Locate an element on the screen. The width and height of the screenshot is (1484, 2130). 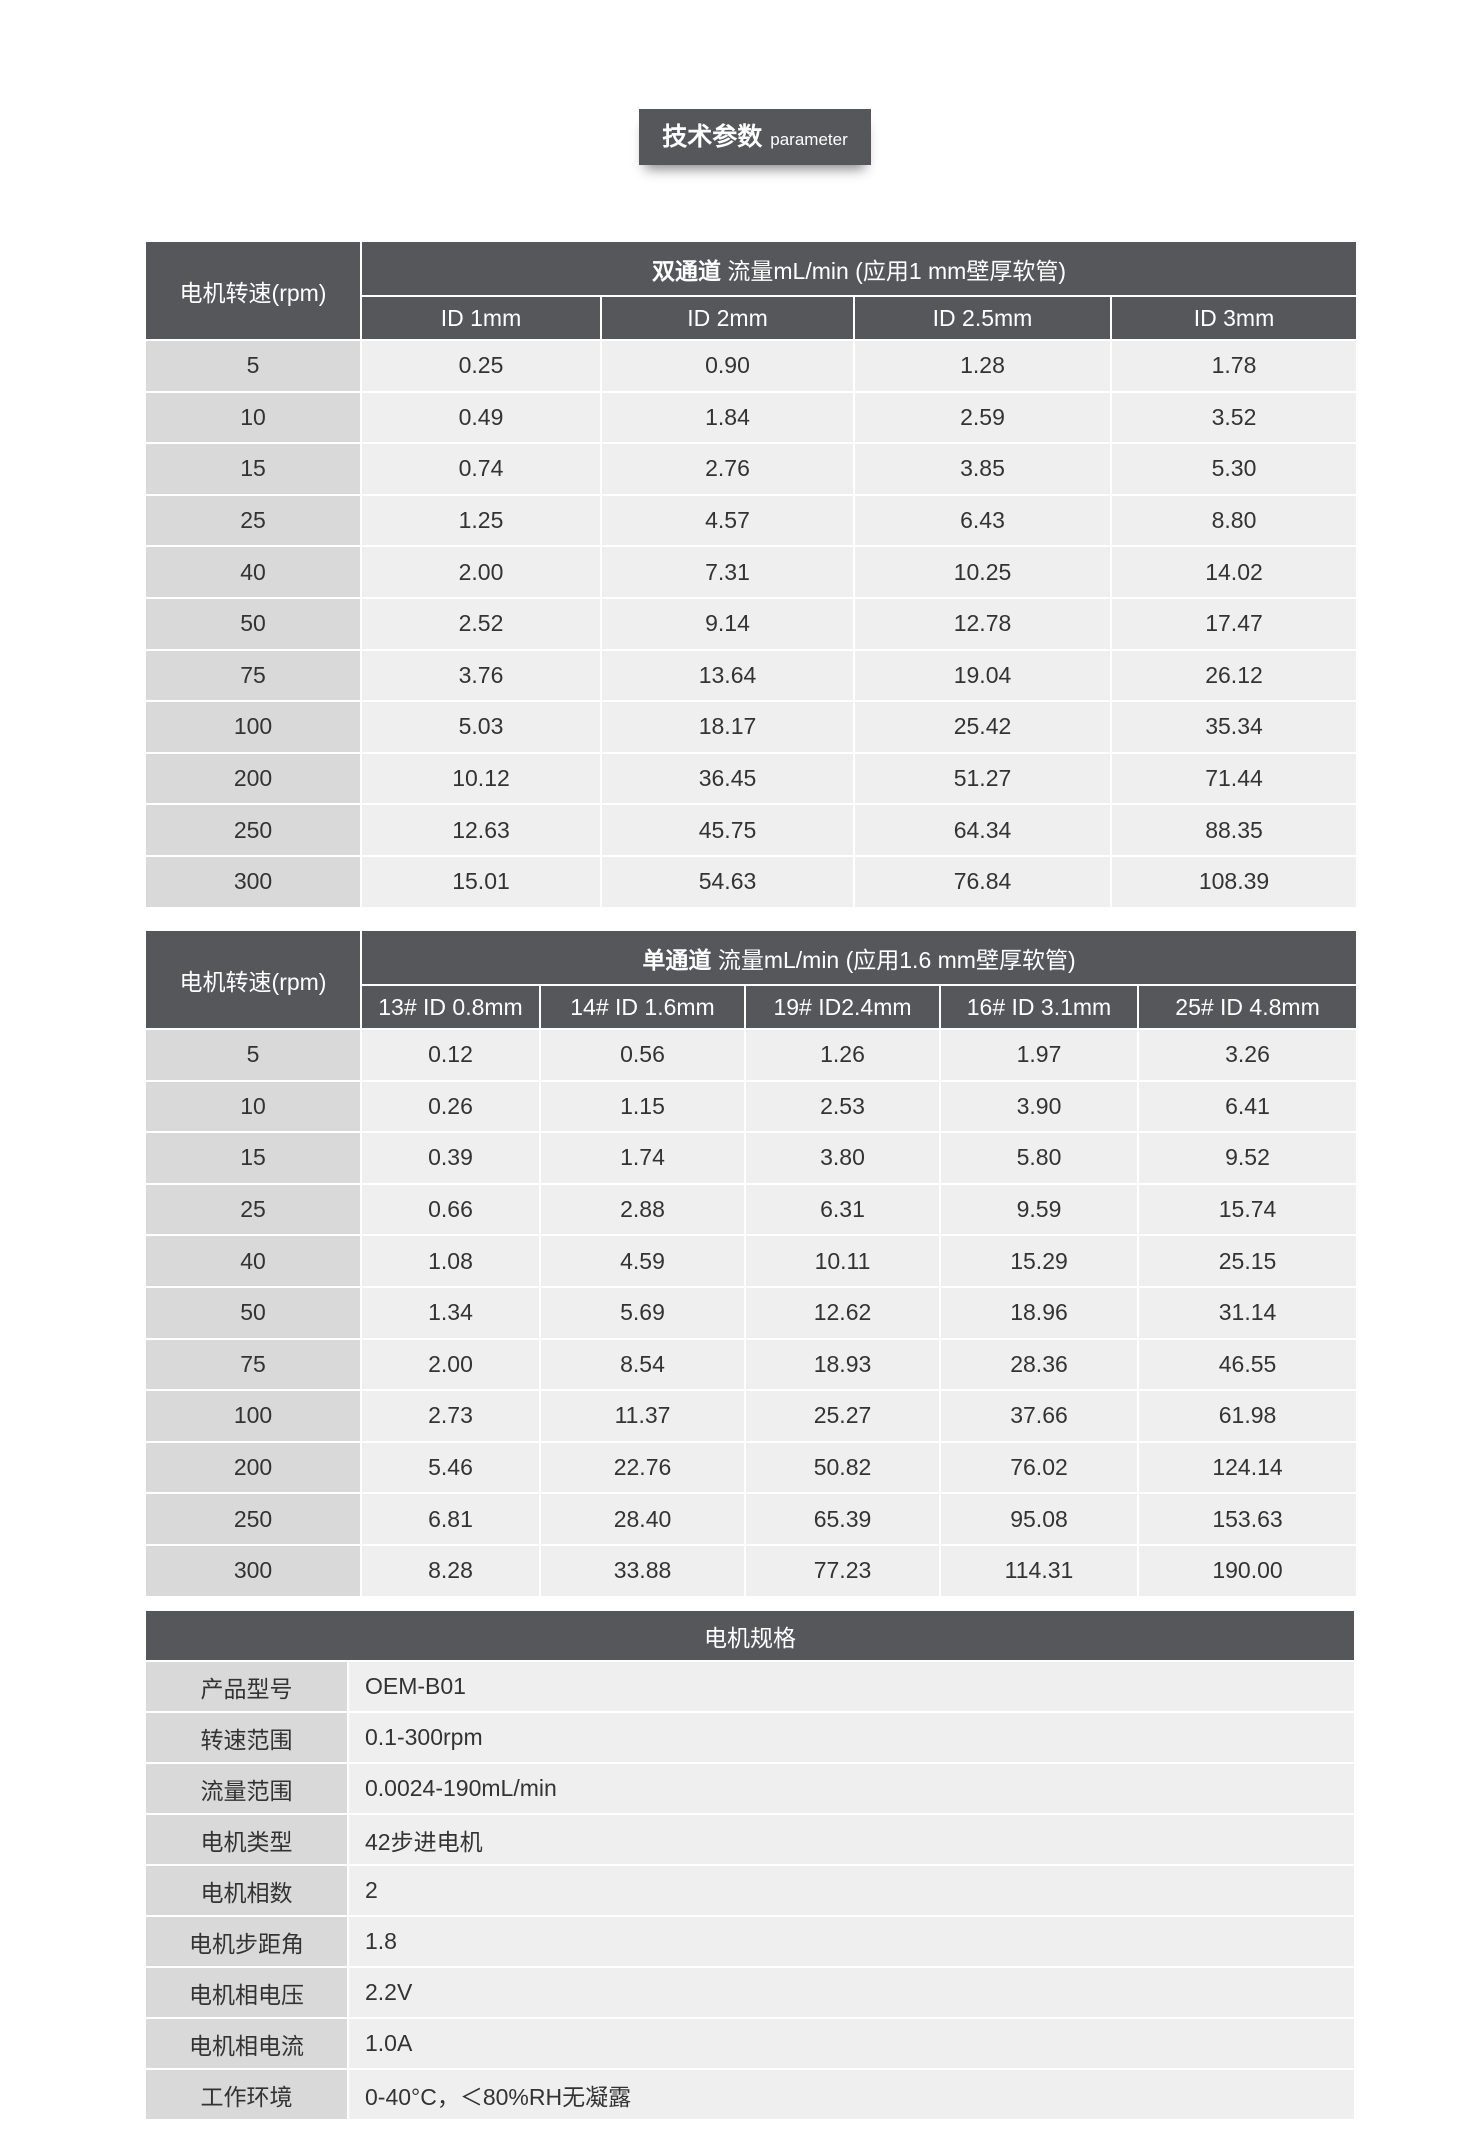
cell: 0.25 is located at coordinates (481, 366).